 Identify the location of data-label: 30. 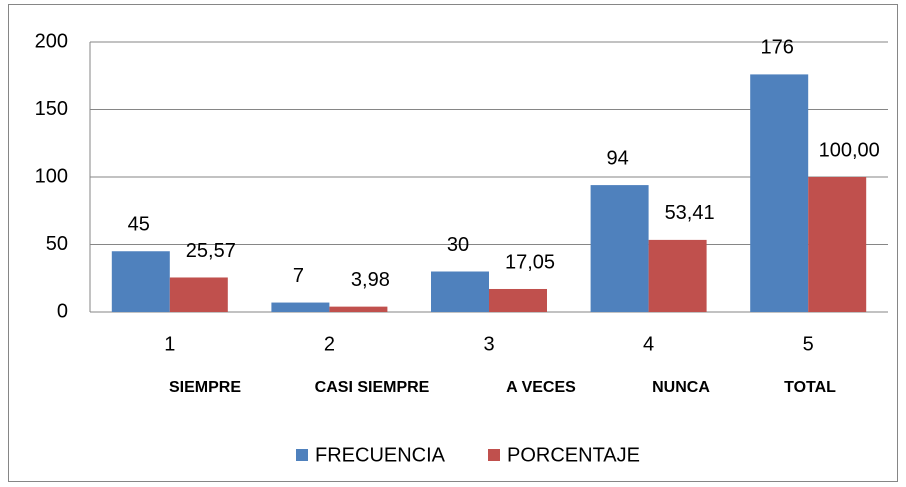
(458, 245).